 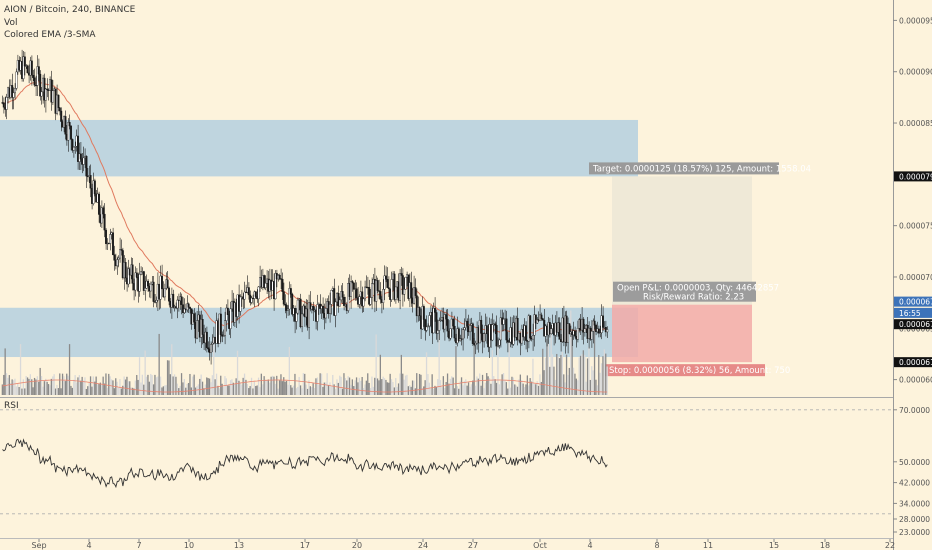 What do you see at coordinates (540, 545) in the screenshot?
I see `time-tick-label: Oct` at bounding box center [540, 545].